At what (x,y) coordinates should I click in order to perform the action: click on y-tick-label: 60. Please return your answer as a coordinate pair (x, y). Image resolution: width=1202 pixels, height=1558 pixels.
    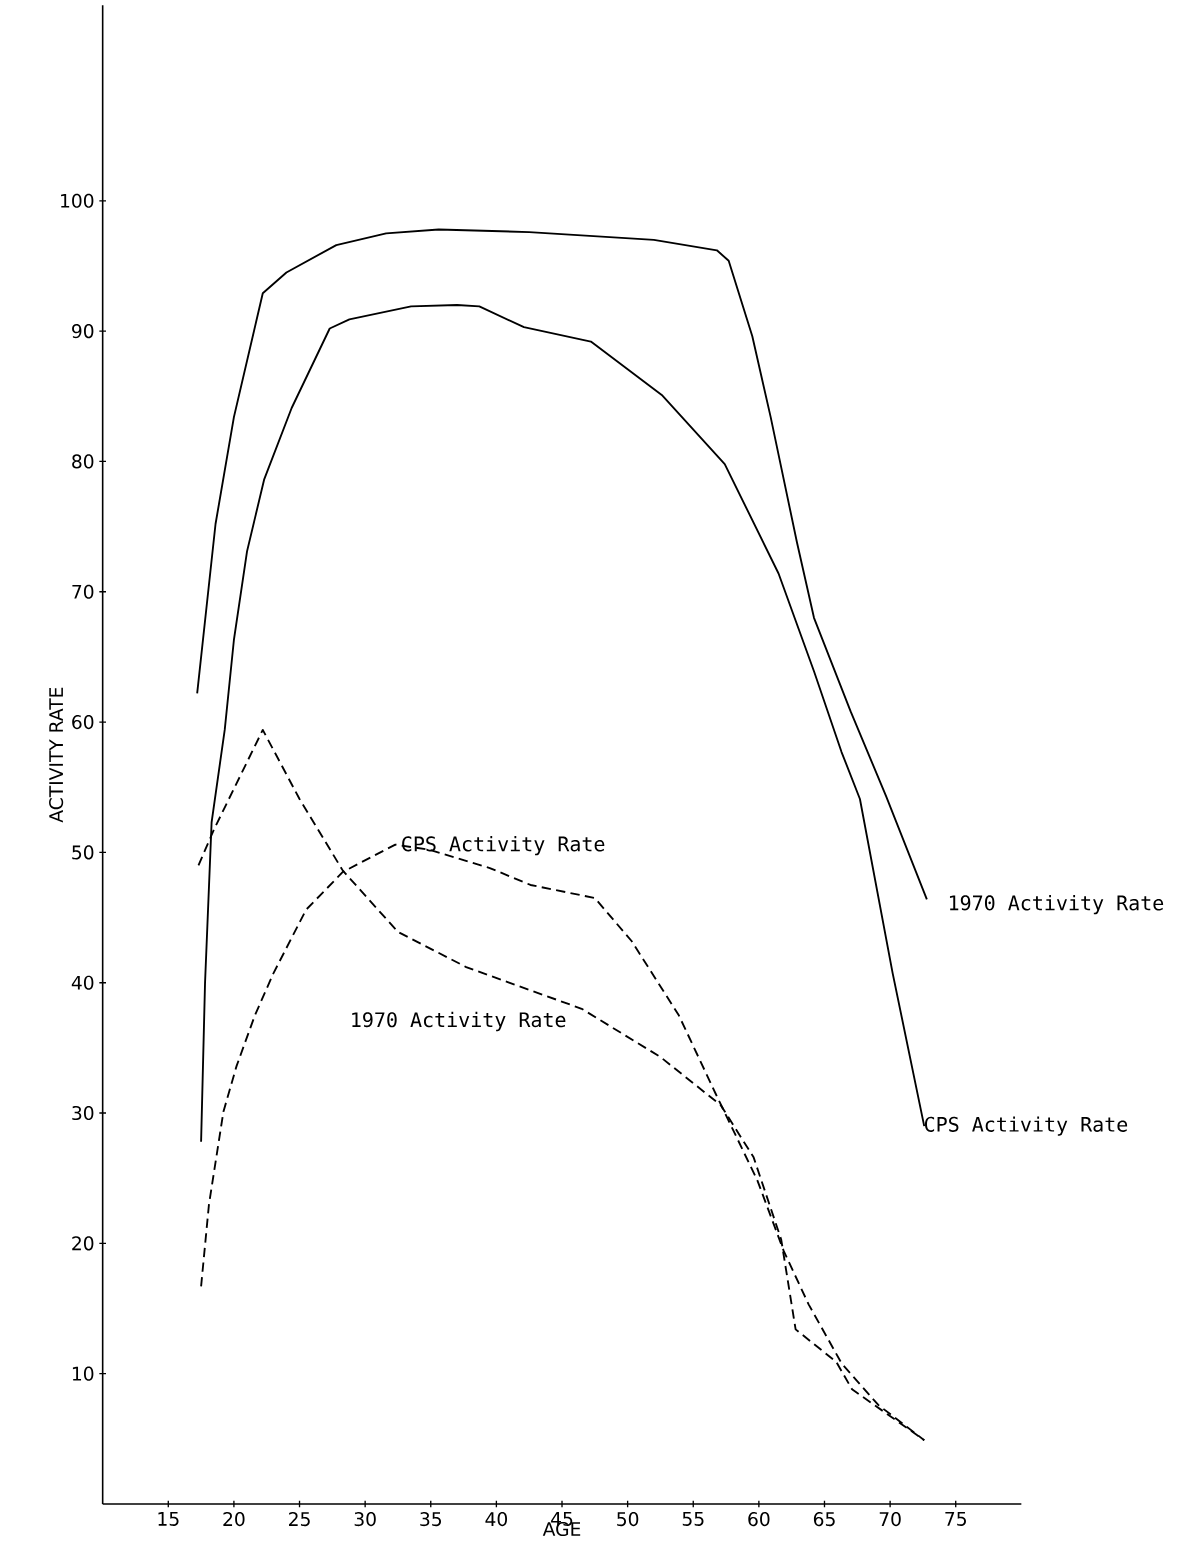
    Looking at the image, I should click on (83, 722).